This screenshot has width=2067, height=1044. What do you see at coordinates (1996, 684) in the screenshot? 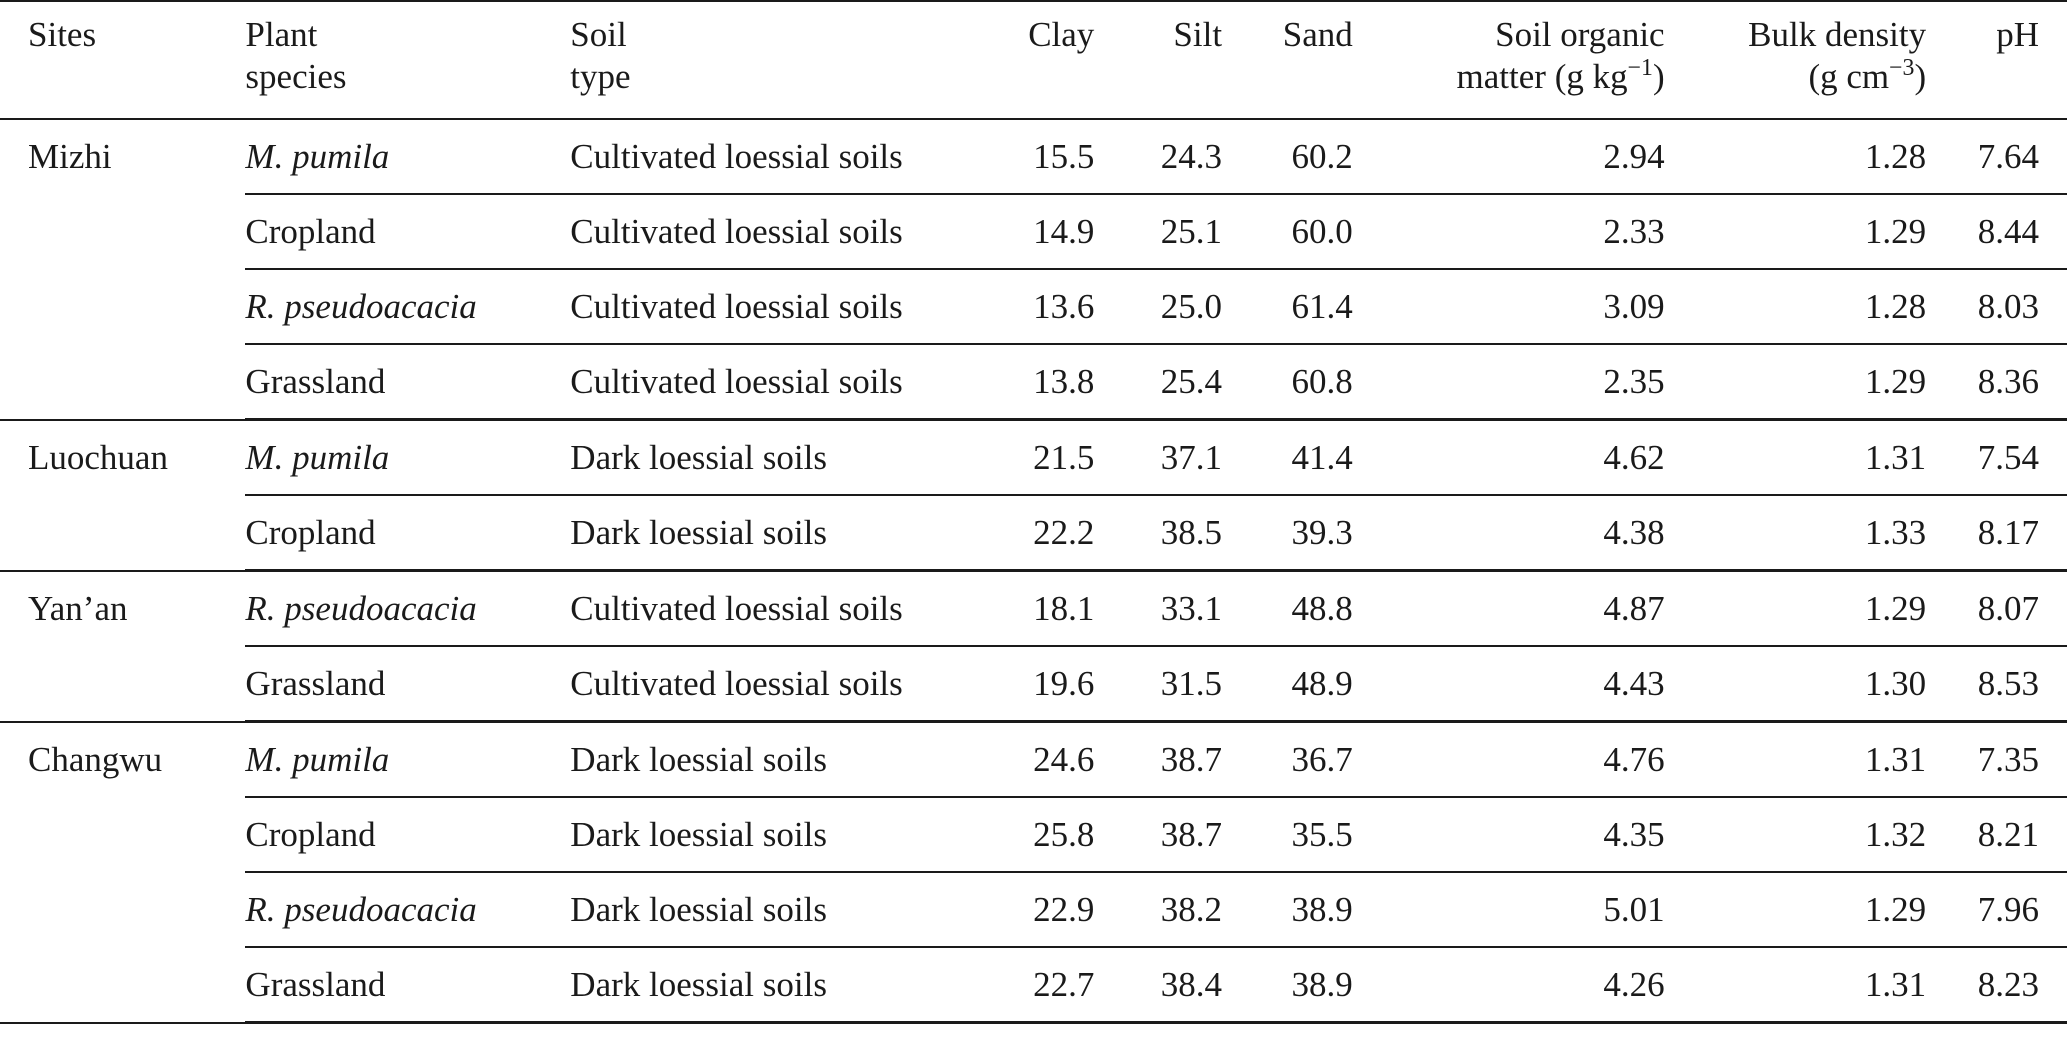
I see `ph-cell: 8.53` at bounding box center [1996, 684].